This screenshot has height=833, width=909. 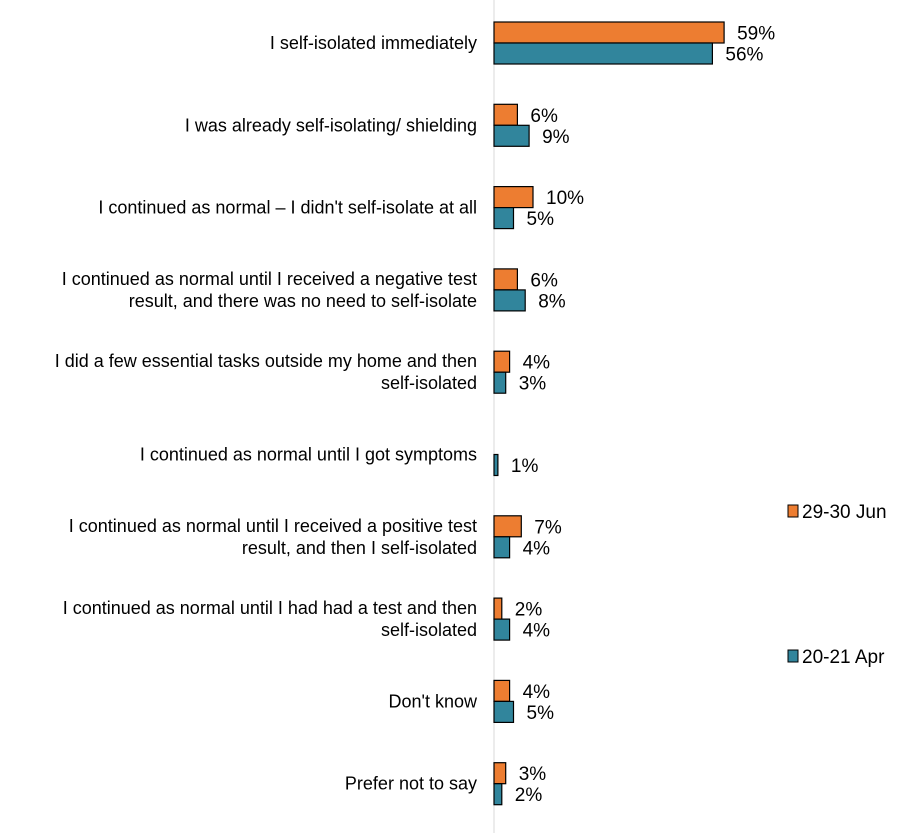 I want to click on category-label: I was already self-isolating/ shielding, so click(x=331, y=125).